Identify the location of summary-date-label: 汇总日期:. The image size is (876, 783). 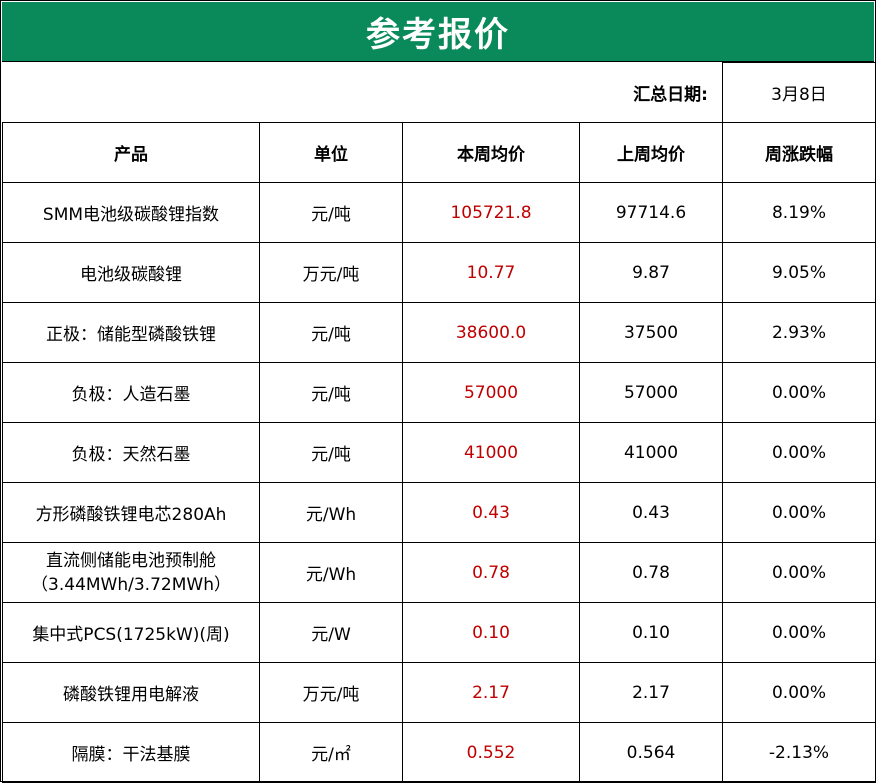
(670, 94).